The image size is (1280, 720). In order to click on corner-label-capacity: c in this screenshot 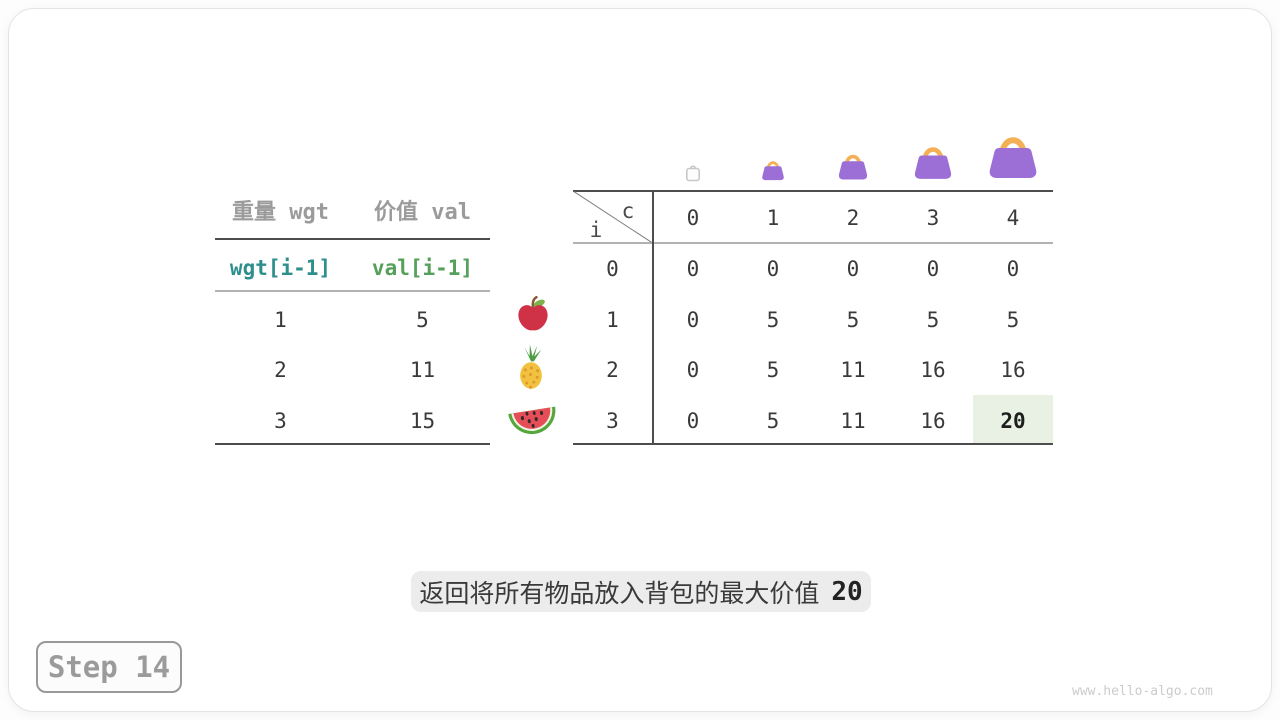, I will do `click(628, 211)`.